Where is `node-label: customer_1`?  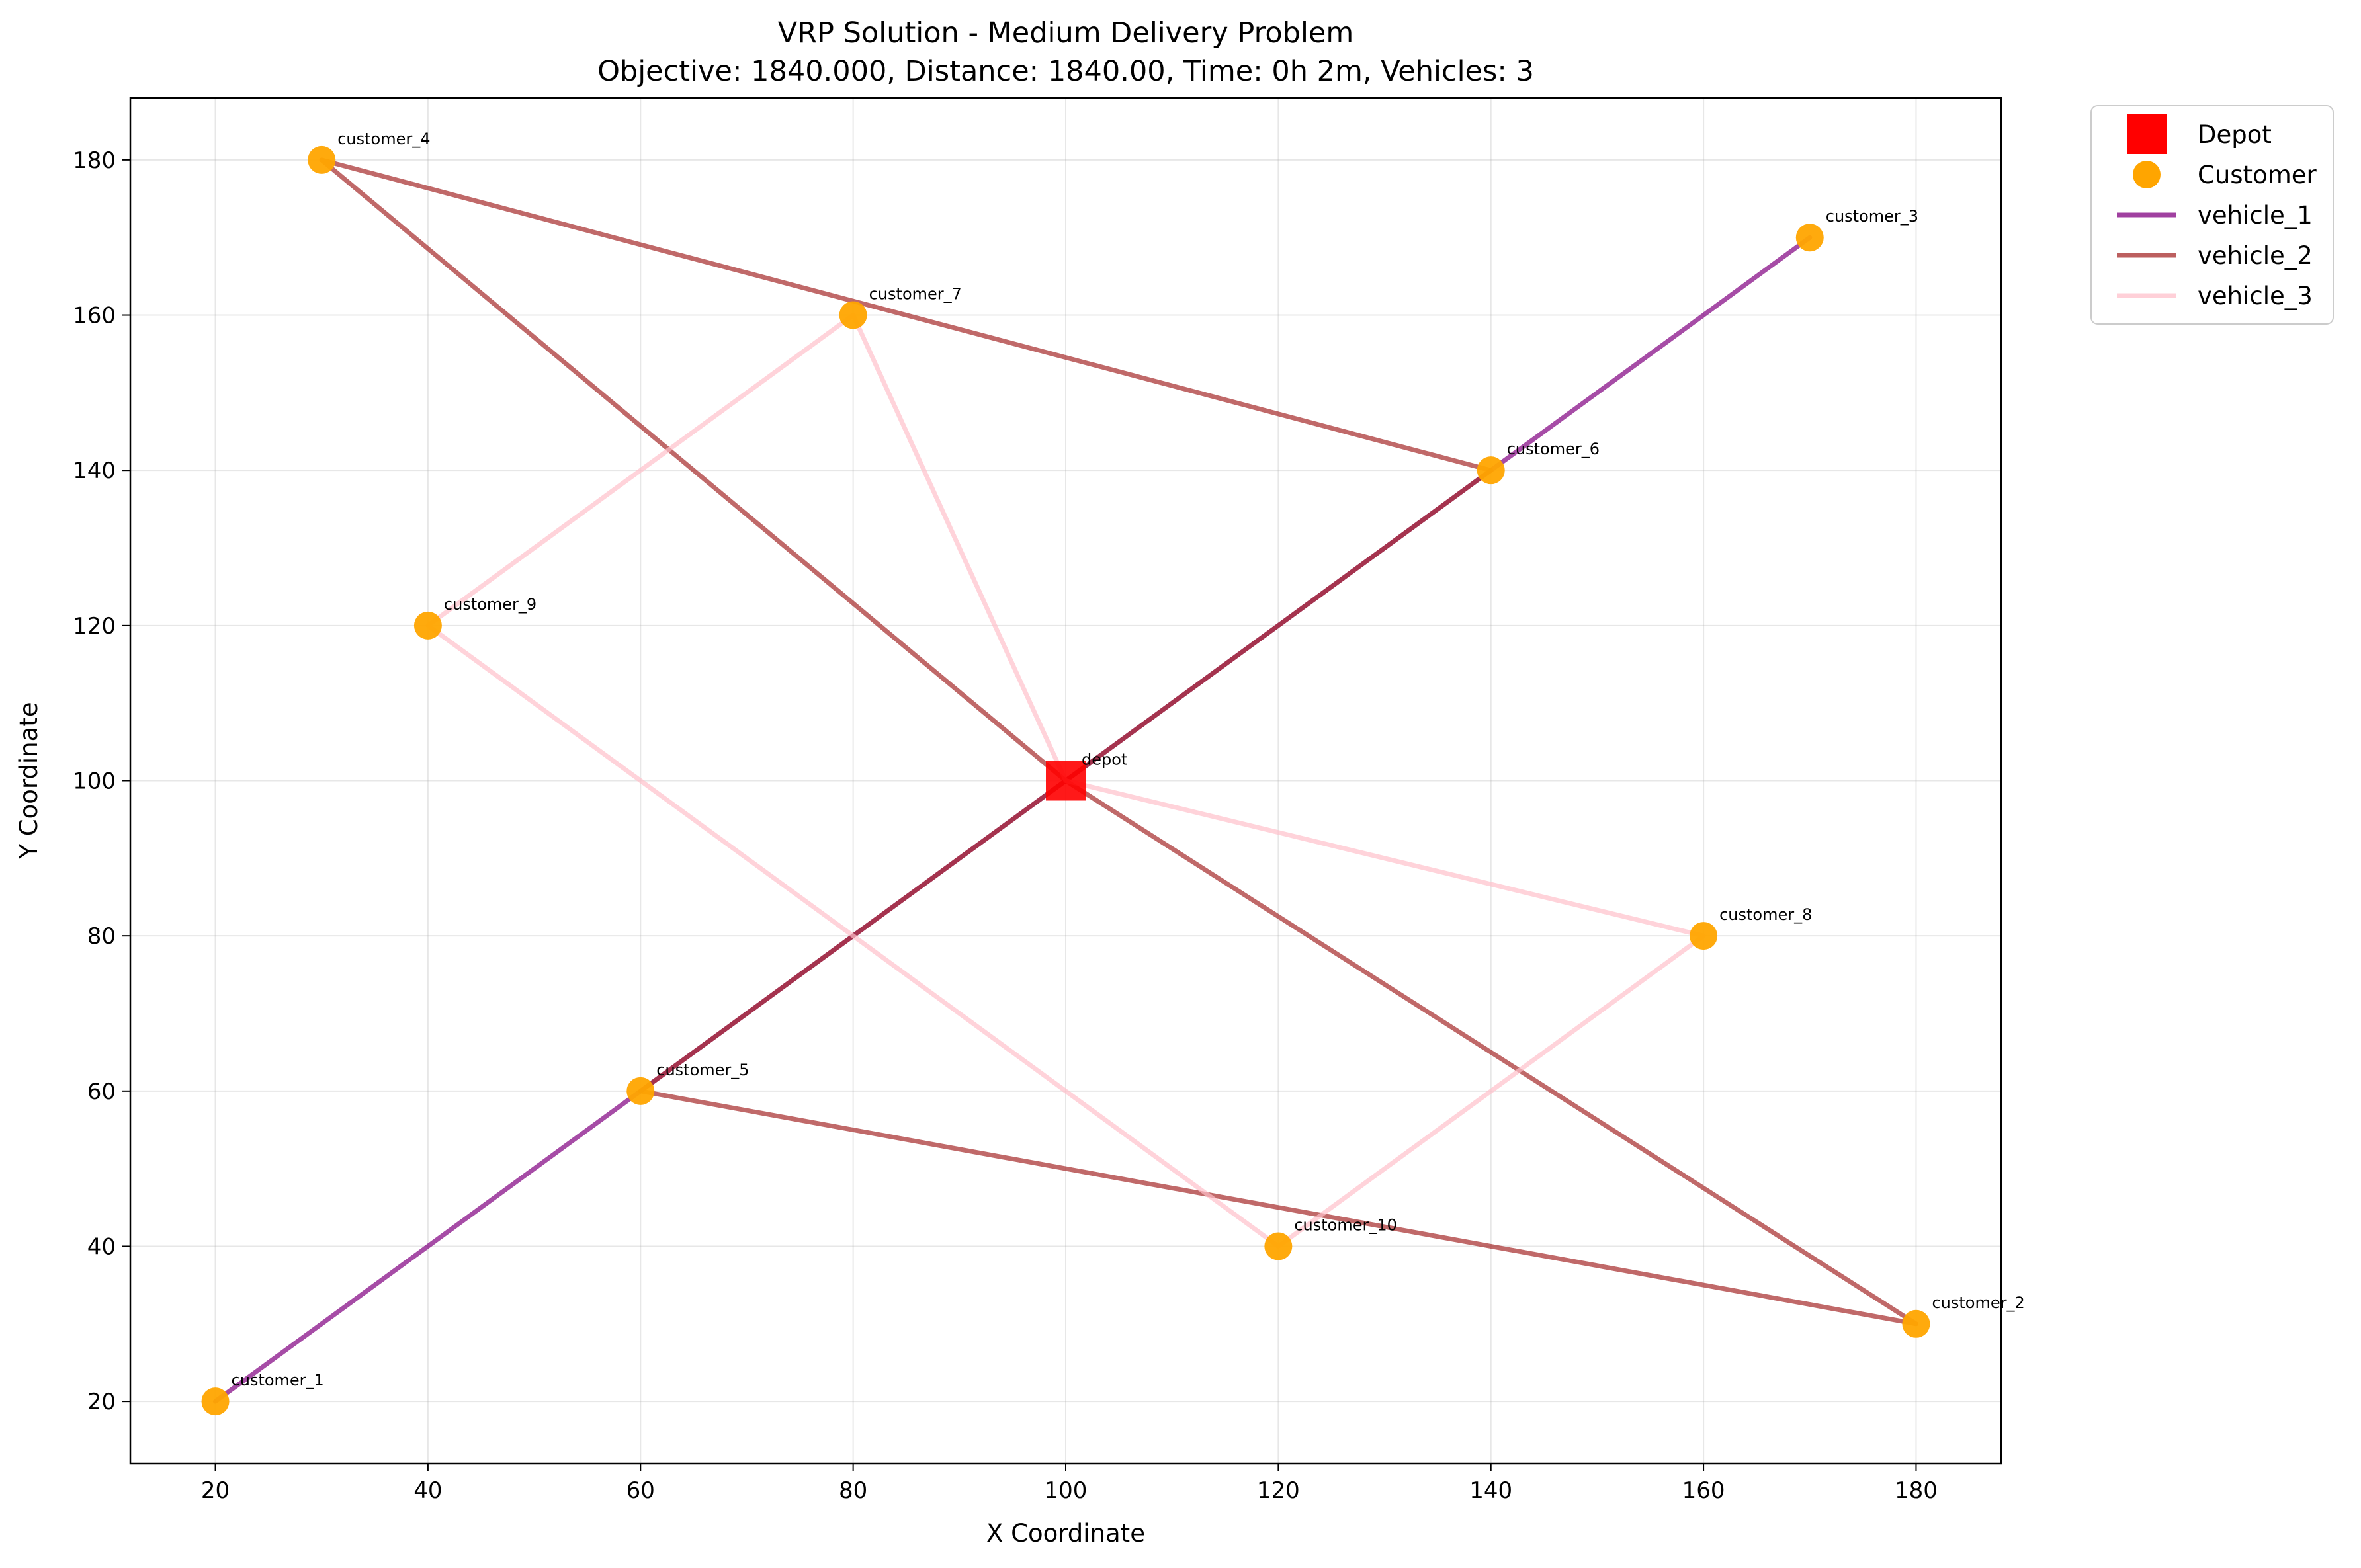 node-label: customer_1 is located at coordinates (278, 1380).